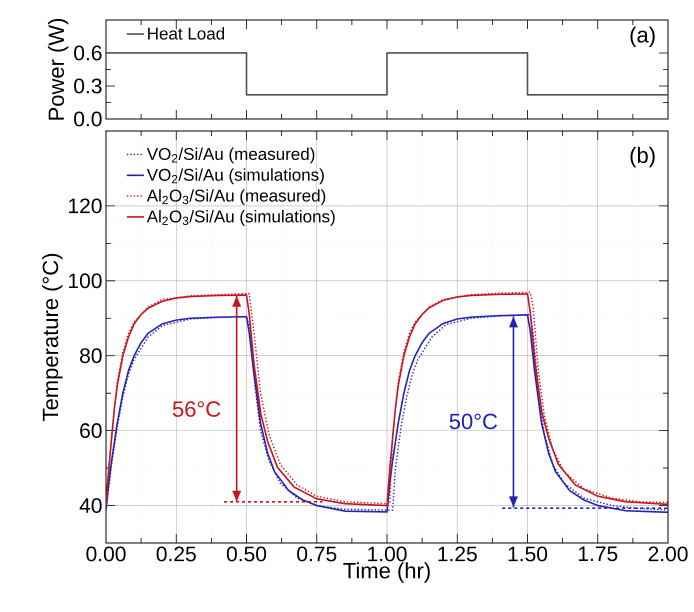  I want to click on y-tick-label: 0.0, so click(88, 119).